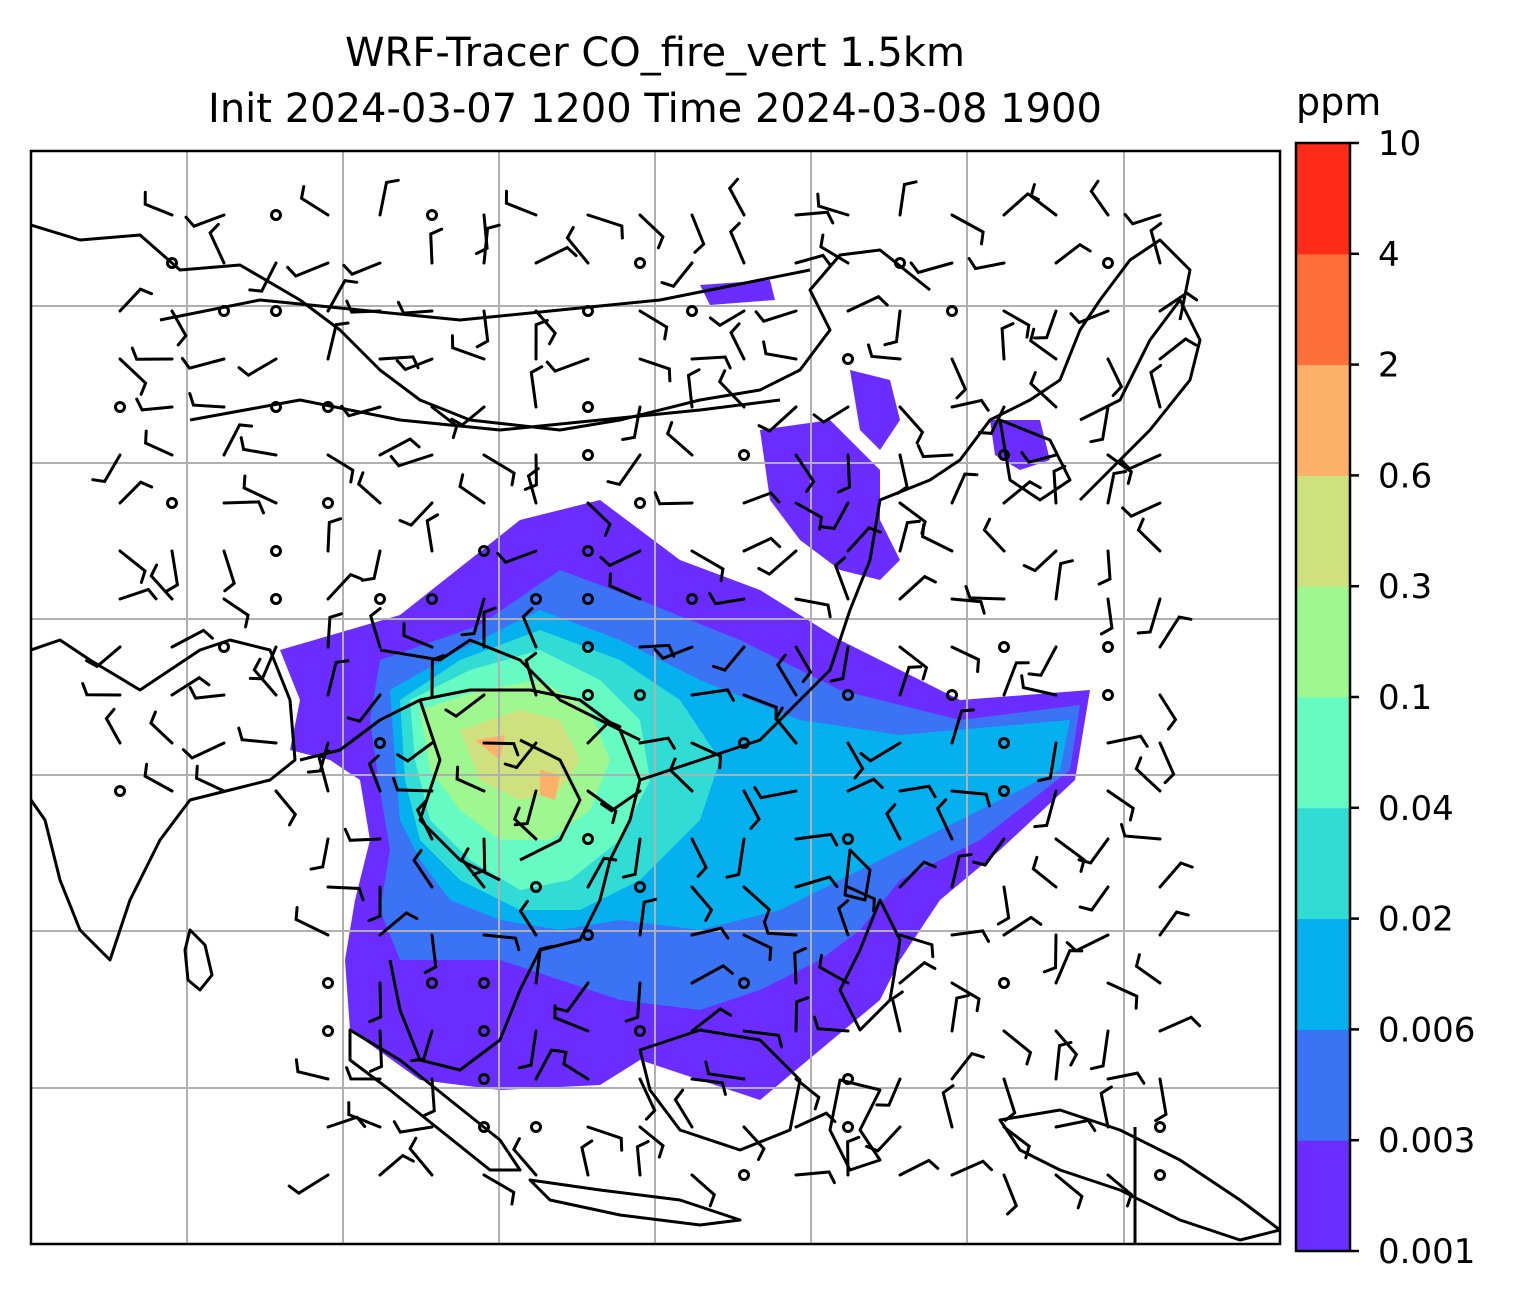 The width and height of the screenshot is (1528, 1306). I want to click on borneo, so click(720, 1090).